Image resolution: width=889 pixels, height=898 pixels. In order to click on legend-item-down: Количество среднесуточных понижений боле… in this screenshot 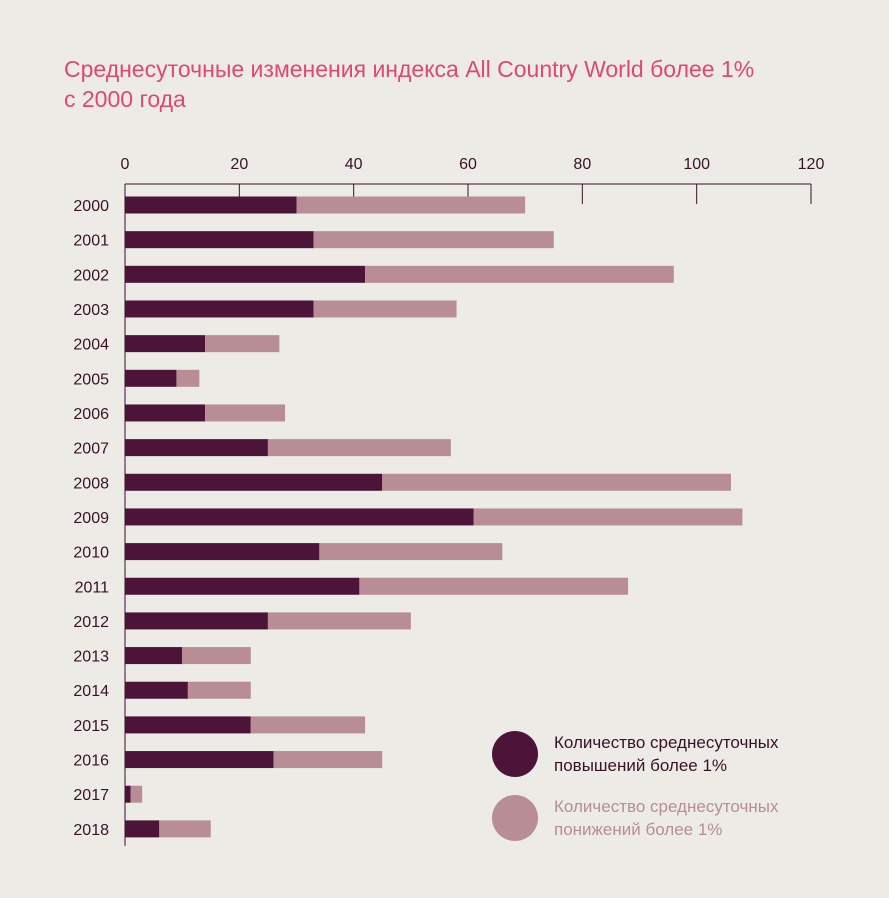, I will do `click(658, 818)`.